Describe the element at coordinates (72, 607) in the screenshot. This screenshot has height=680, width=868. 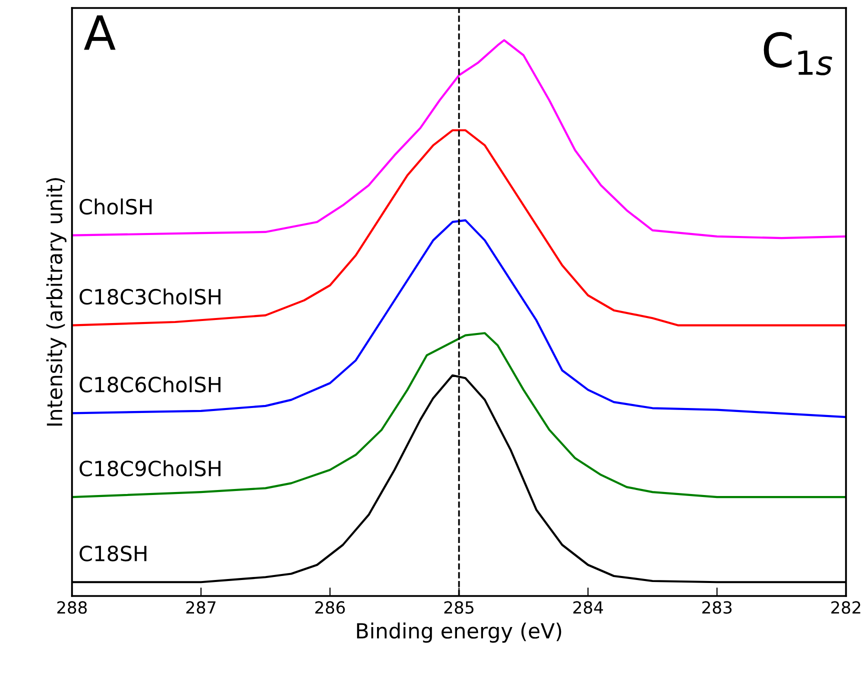
I see `x-tick-label: 288` at that location.